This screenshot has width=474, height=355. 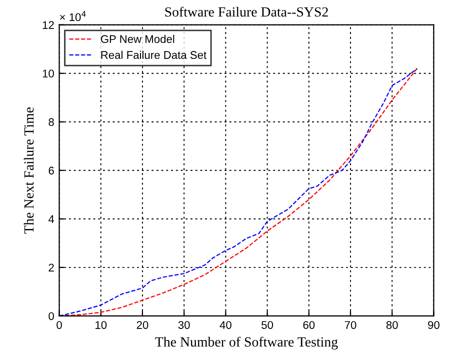 I want to click on y-tick-label: 12, so click(x=48, y=25).